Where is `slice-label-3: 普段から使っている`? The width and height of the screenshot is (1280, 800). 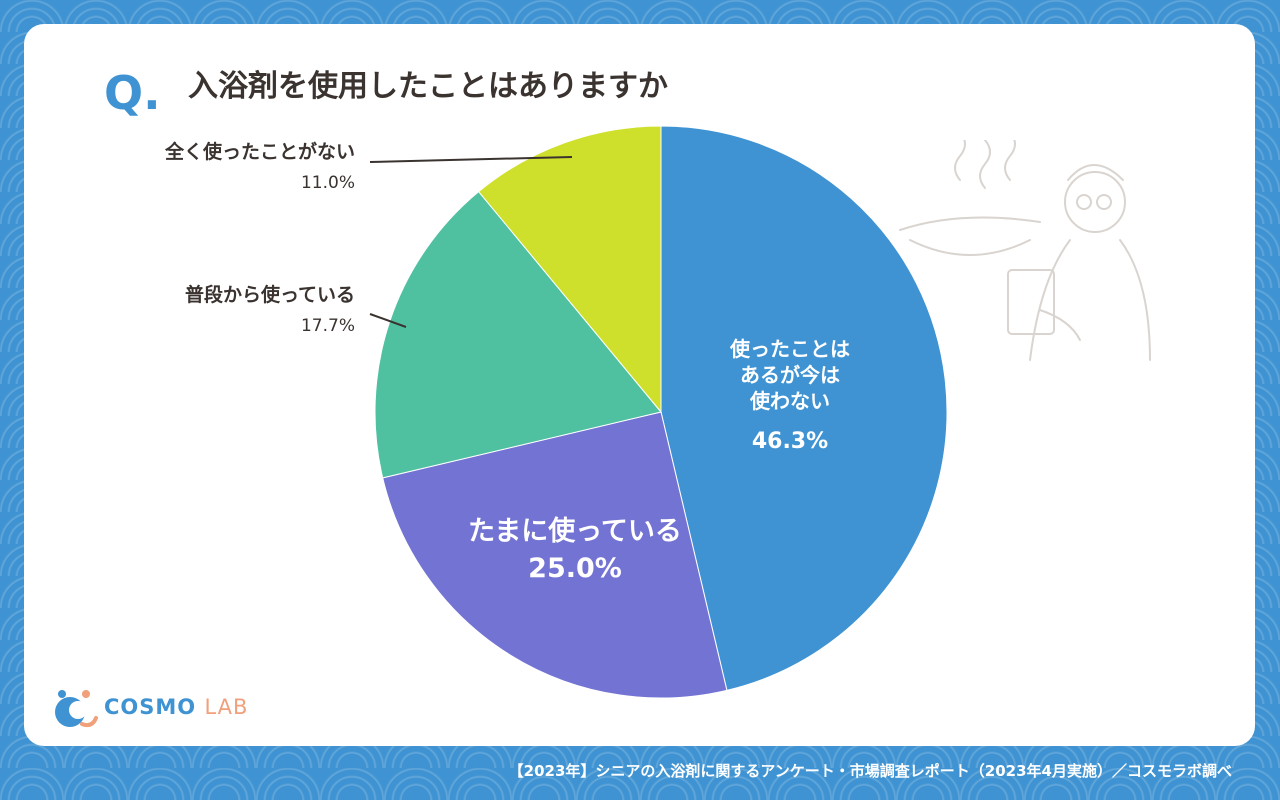 slice-label-3: 普段から使っている is located at coordinates (270, 294).